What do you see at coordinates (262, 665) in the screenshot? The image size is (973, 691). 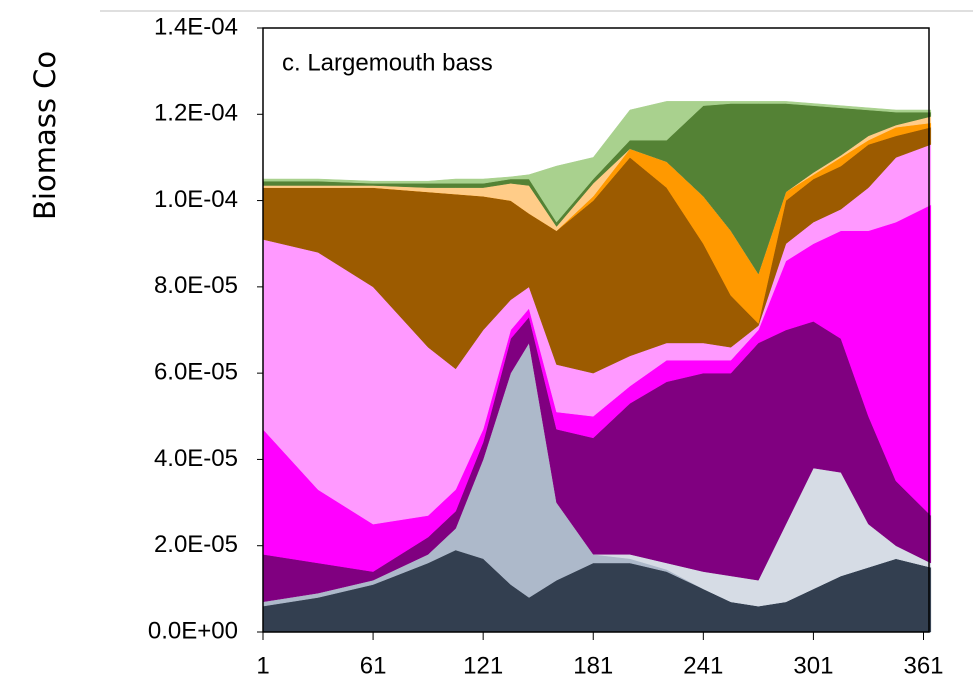 I see `x-tick-label: 1` at bounding box center [262, 665].